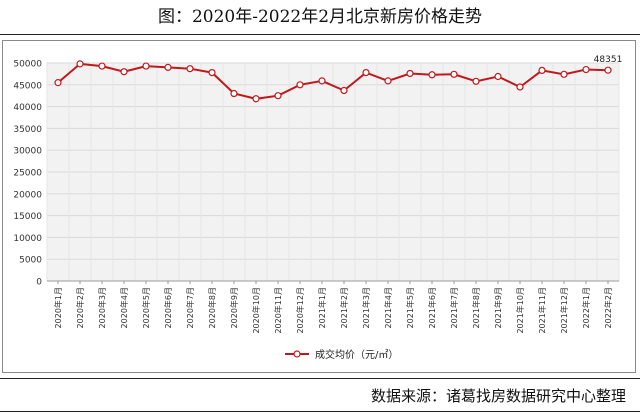 The height and width of the screenshot is (415, 640). Describe the element at coordinates (322, 307) in the screenshot. I see `x-tick-label: 2021年1月` at that location.